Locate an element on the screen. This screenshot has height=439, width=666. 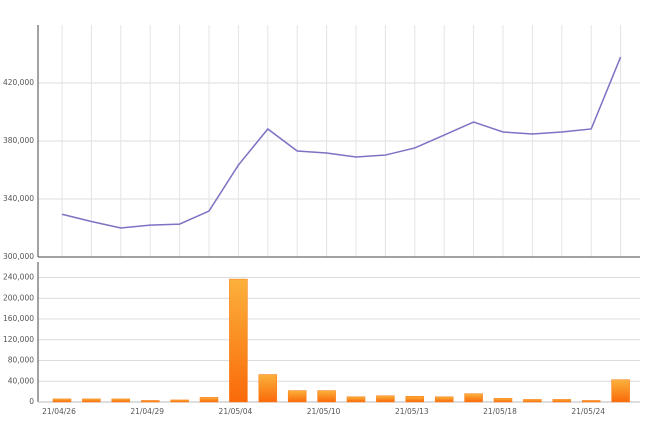
x-tick-label: 21/05/04 is located at coordinates (236, 411).